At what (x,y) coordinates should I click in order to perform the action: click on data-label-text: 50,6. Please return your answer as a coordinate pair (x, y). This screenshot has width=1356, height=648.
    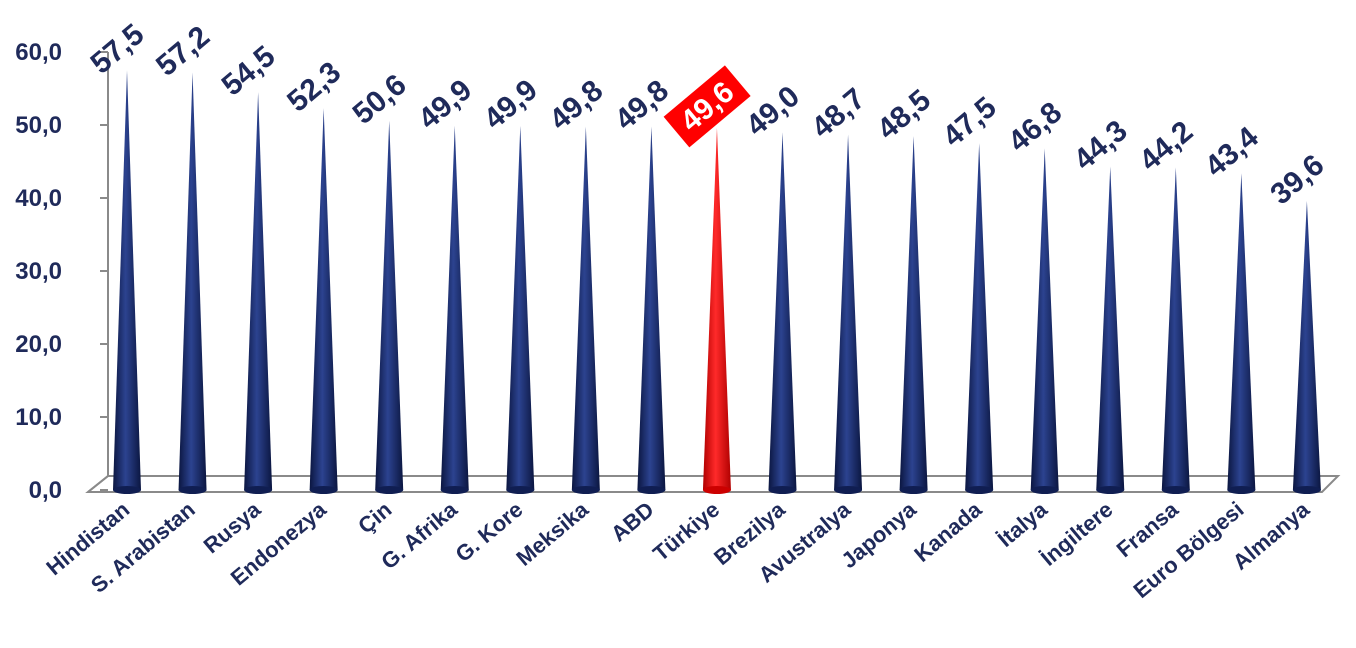
    Looking at the image, I should click on (380, 99).